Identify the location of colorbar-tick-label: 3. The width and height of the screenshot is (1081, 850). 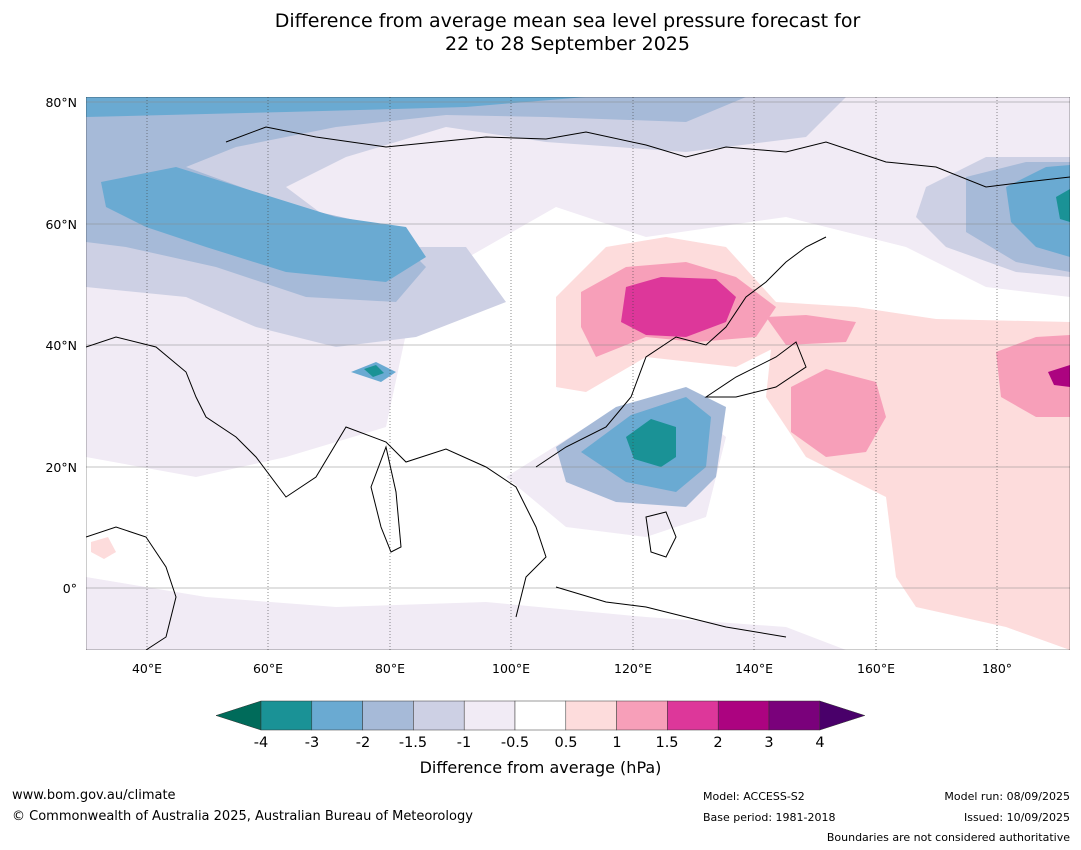
(769, 743).